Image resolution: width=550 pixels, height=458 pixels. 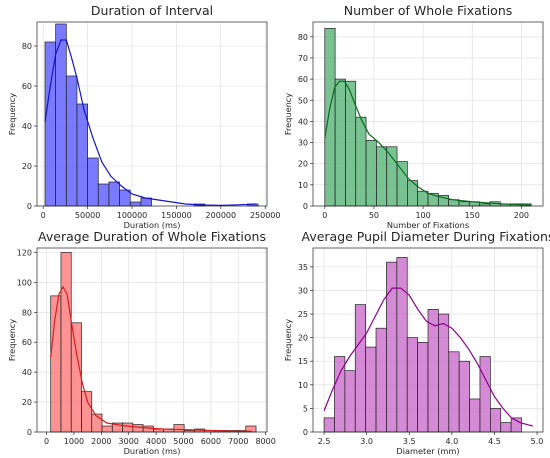 What do you see at coordinates (221, 215) in the screenshot?
I see `x-tick-label: 200000` at bounding box center [221, 215].